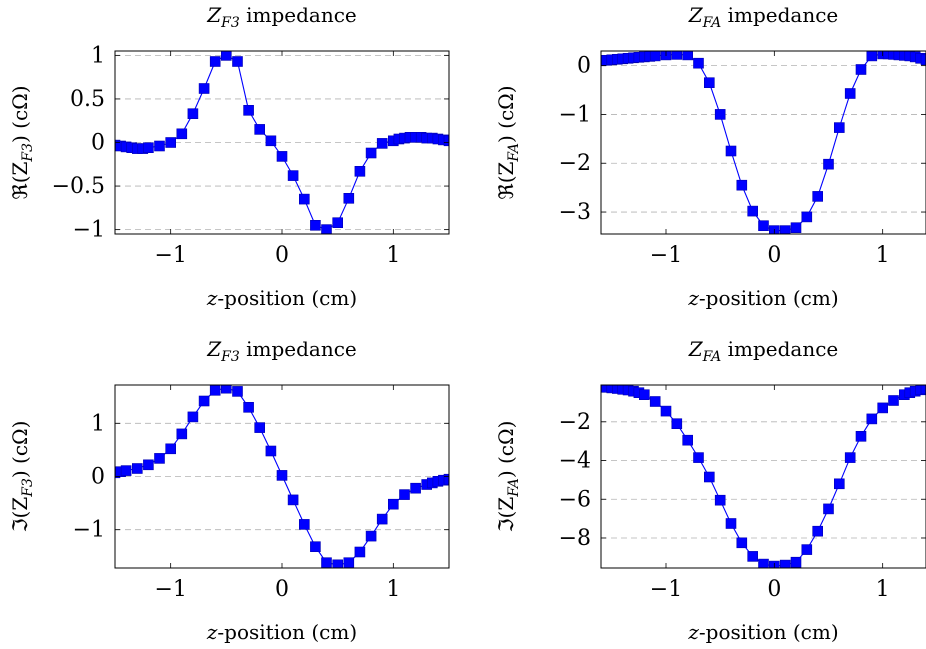 The width and height of the screenshot is (926, 649). I want to click on axes-frame-re-zfa, so click(763, 142).